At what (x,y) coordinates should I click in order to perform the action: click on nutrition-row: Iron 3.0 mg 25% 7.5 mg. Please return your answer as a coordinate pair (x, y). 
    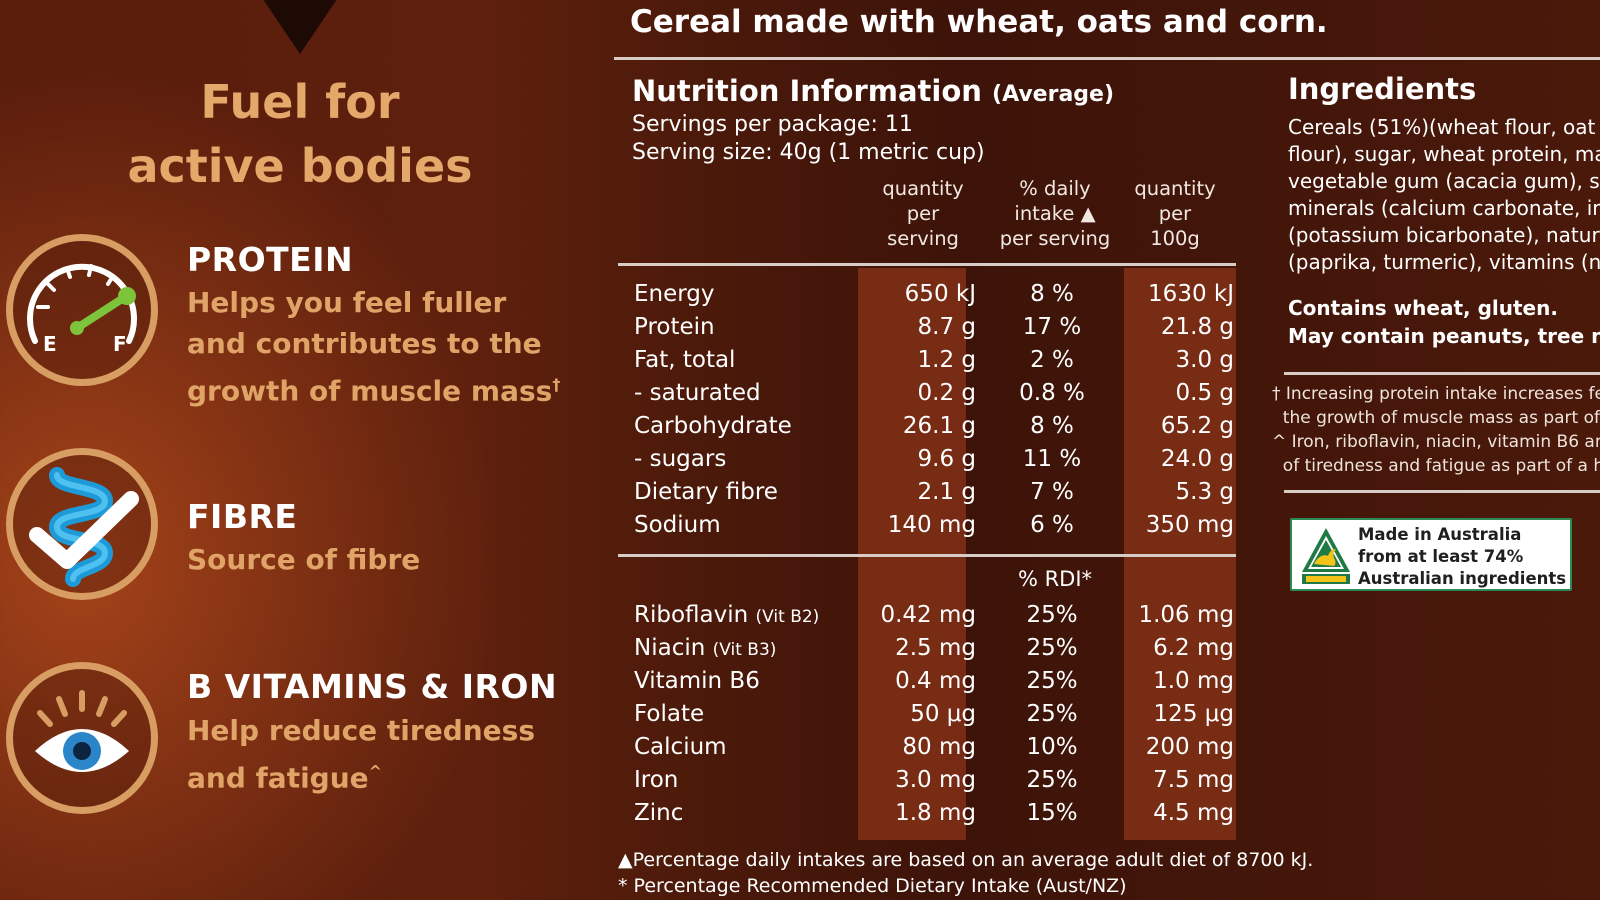
    Looking at the image, I should click on (928, 780).